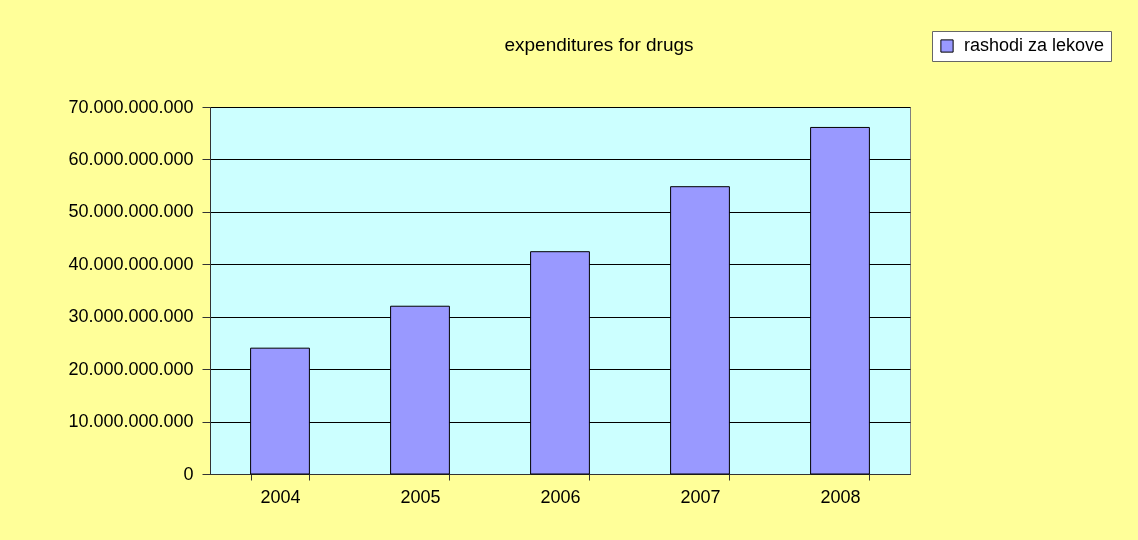 The image size is (1138, 540). What do you see at coordinates (420, 496) in the screenshot?
I see `x-tick-label: 2005` at bounding box center [420, 496].